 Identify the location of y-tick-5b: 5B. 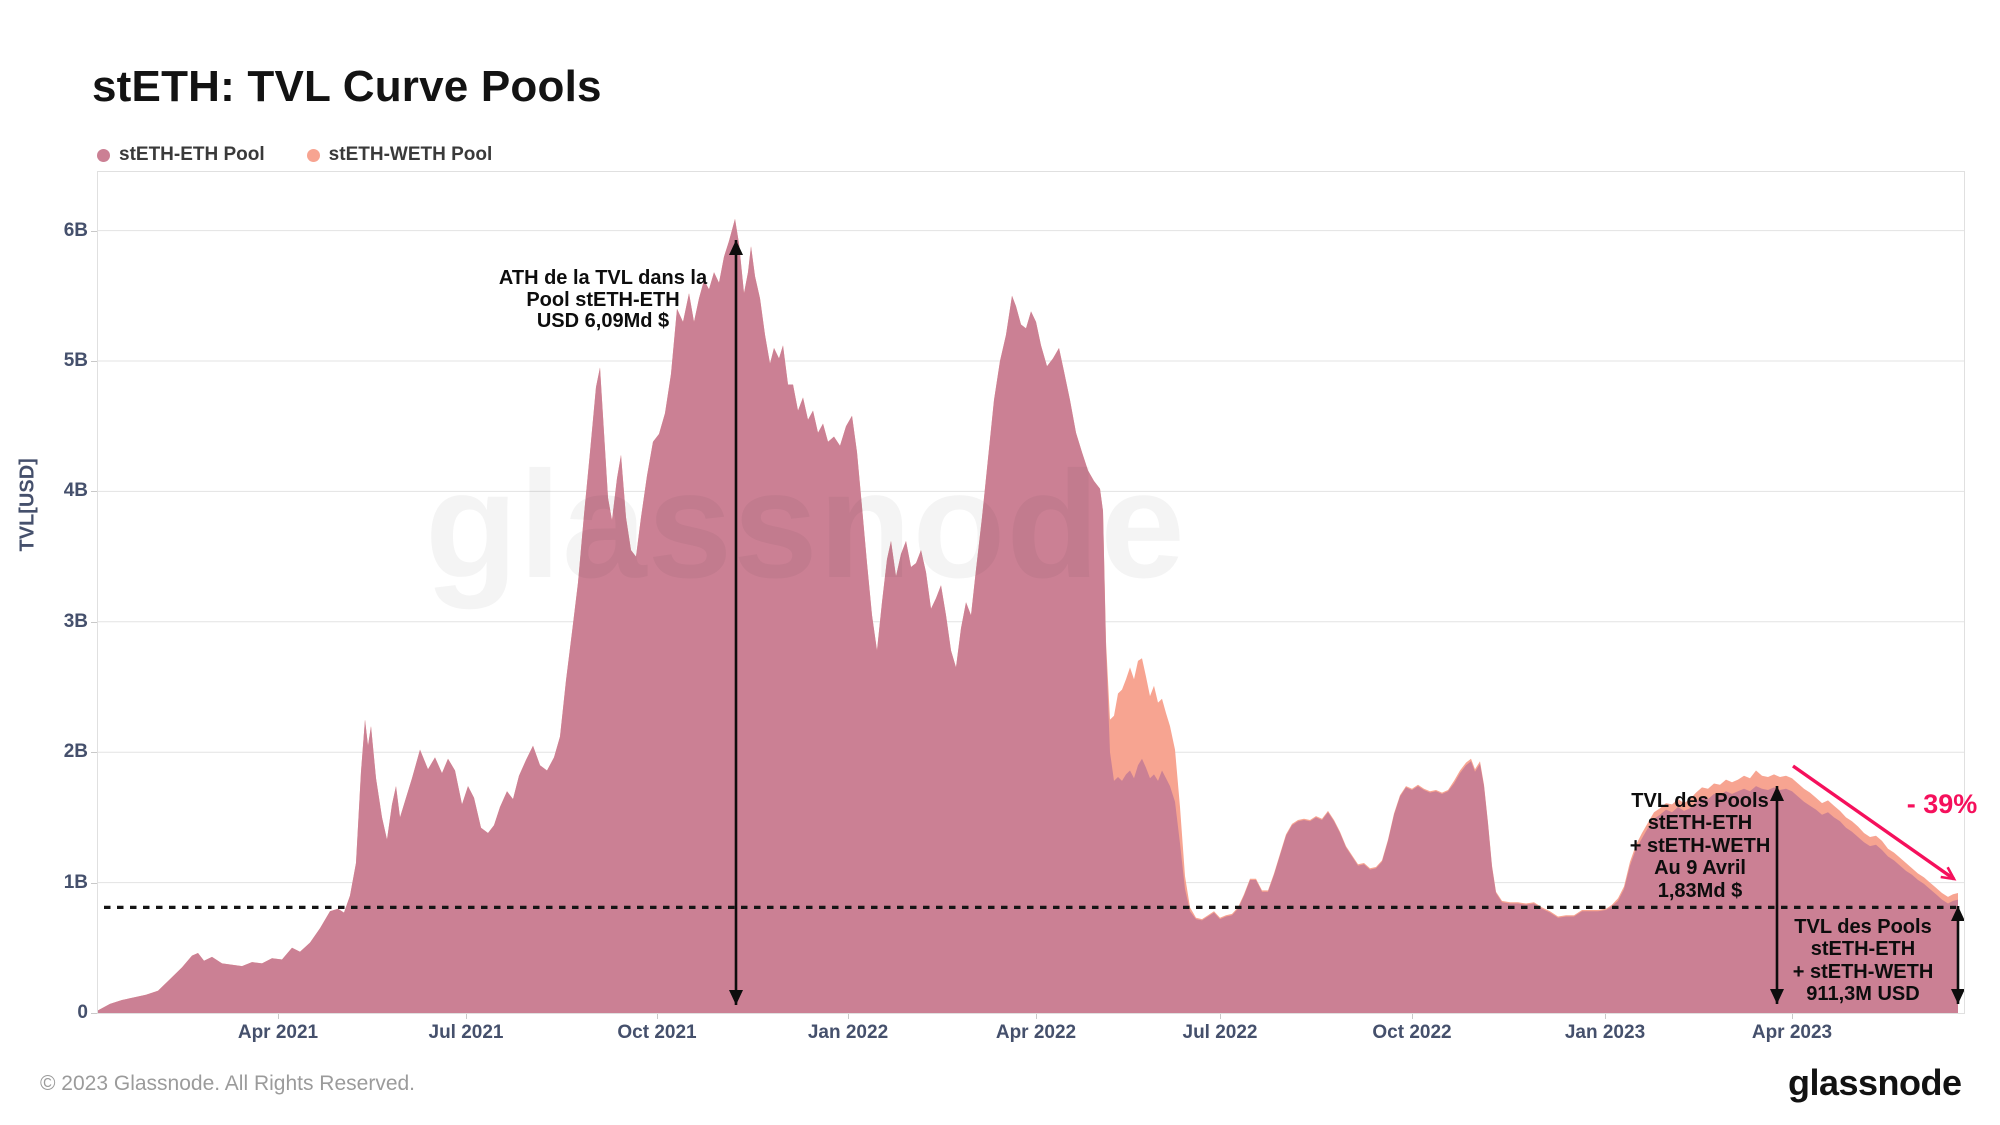
(75, 360).